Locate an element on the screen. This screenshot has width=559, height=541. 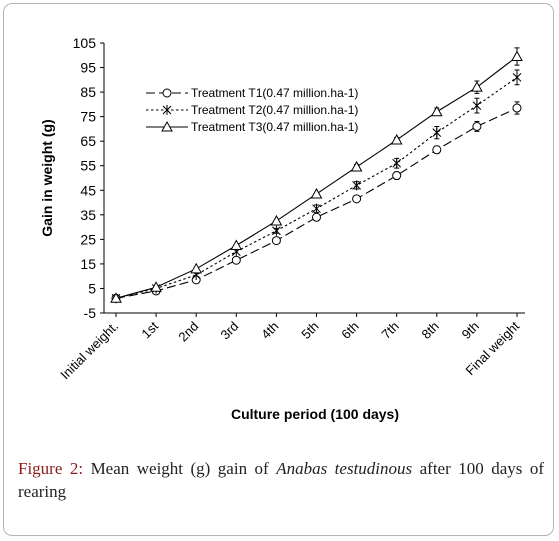
x-tick-label: 6th is located at coordinates (349, 330).